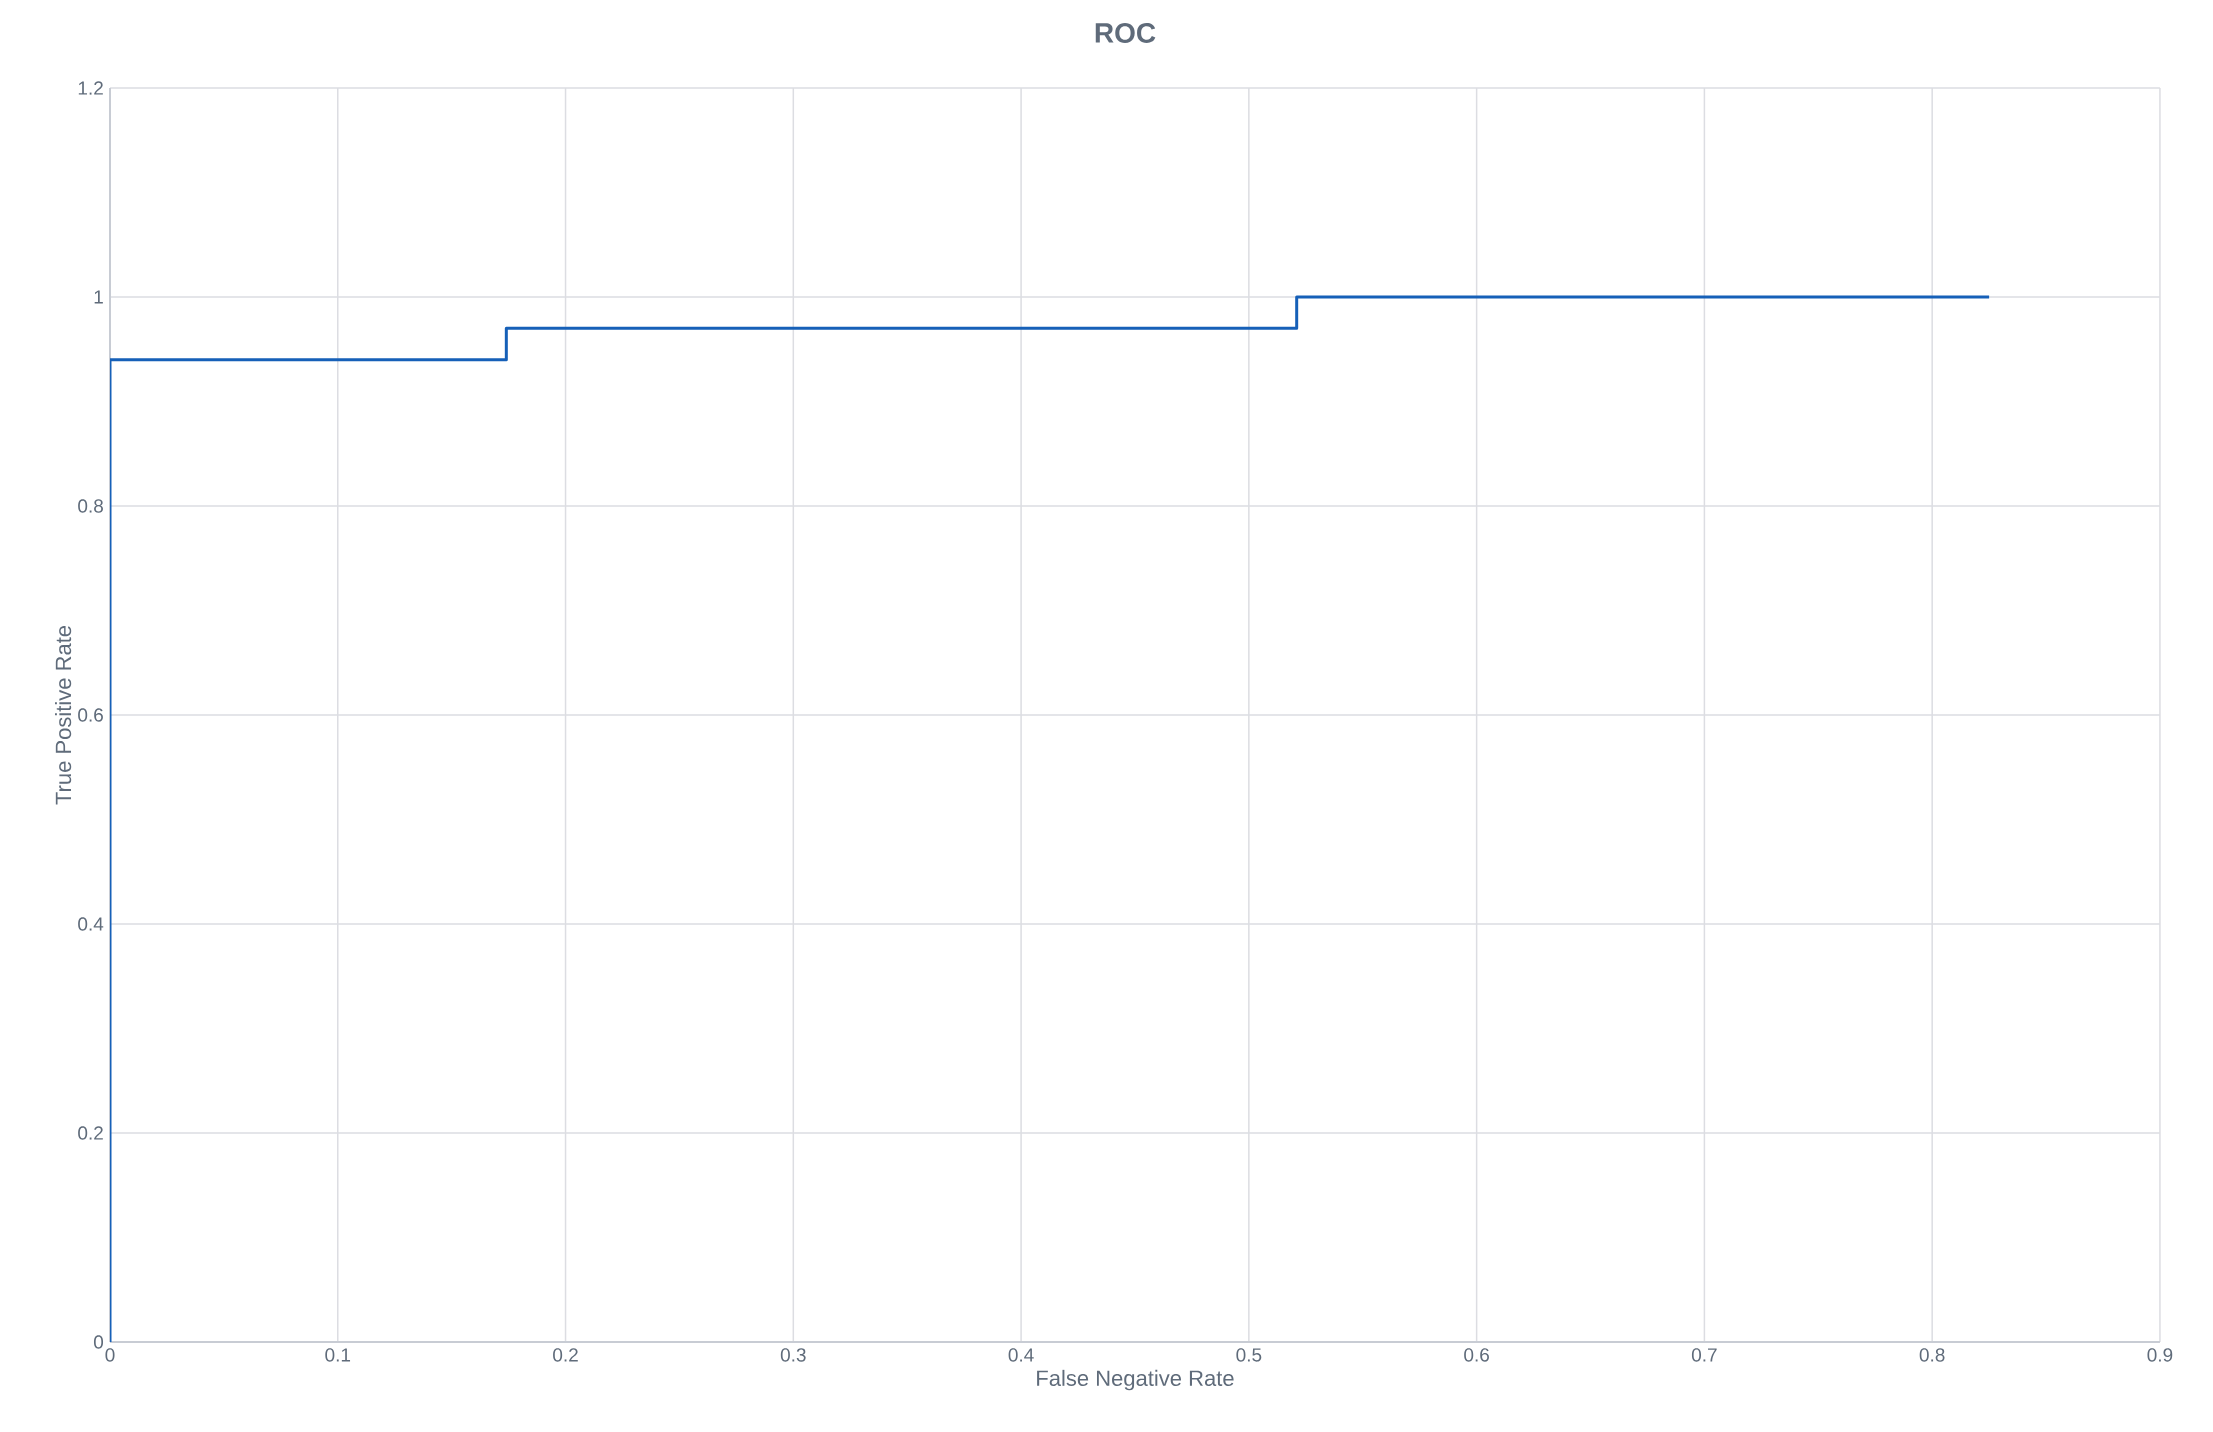  I want to click on x-tick-label: 0.6, so click(1476, 1355).